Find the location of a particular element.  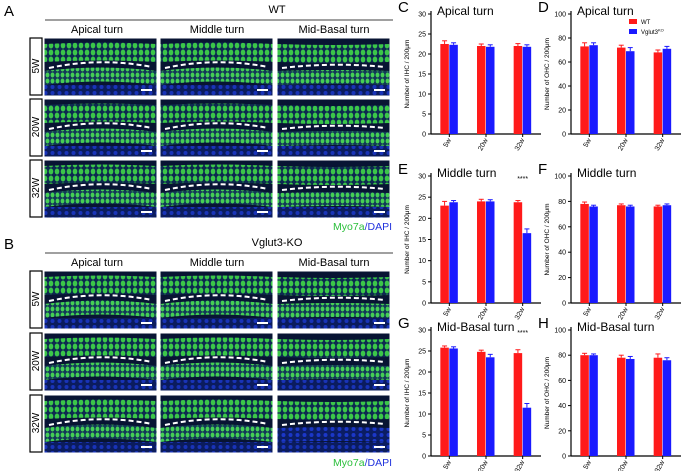

ko-row-labels: 5W 20W 32W is located at coordinates (36, 361).